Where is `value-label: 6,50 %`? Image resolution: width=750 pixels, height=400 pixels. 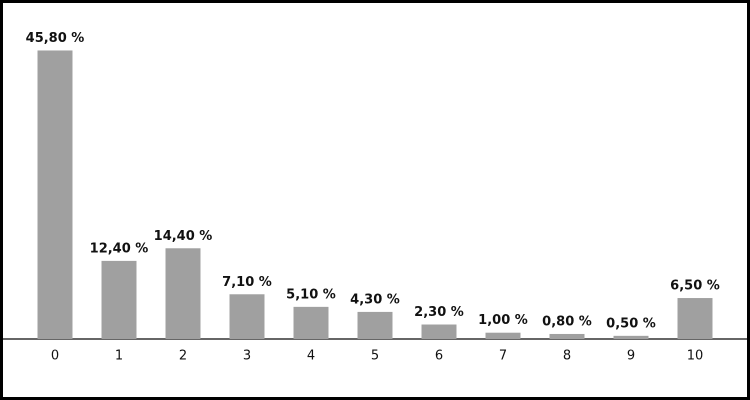 value-label: 6,50 % is located at coordinates (695, 286).